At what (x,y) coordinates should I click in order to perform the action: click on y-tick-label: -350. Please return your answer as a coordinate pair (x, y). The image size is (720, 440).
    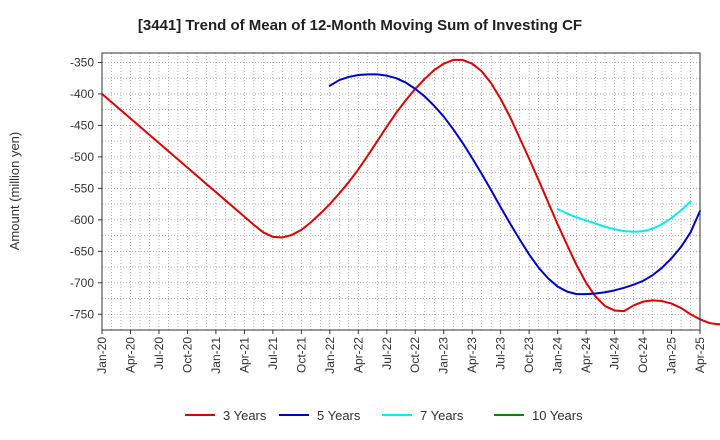
    Looking at the image, I should click on (82, 62).